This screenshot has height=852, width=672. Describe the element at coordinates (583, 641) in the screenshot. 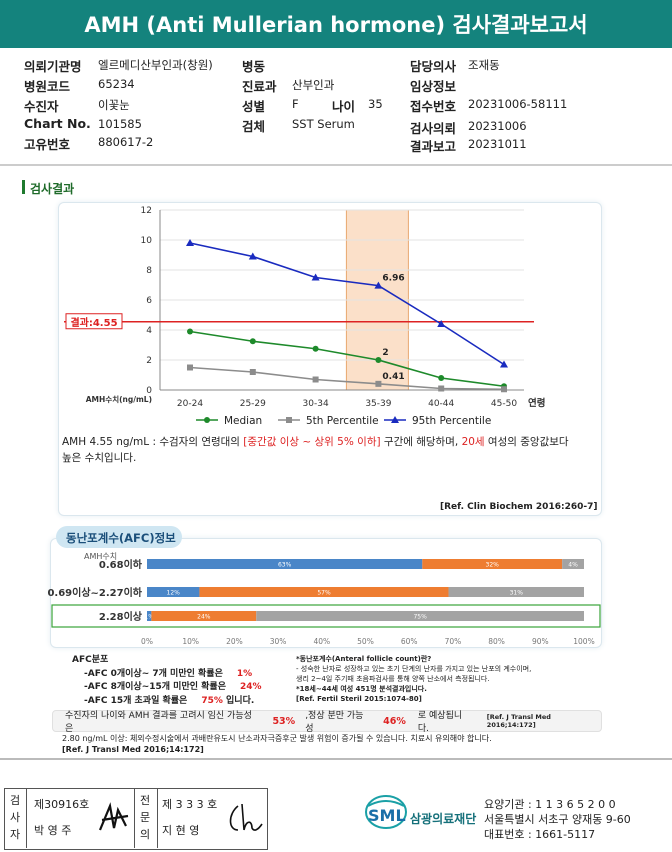

I see `afc-tick-label: 100%` at that location.